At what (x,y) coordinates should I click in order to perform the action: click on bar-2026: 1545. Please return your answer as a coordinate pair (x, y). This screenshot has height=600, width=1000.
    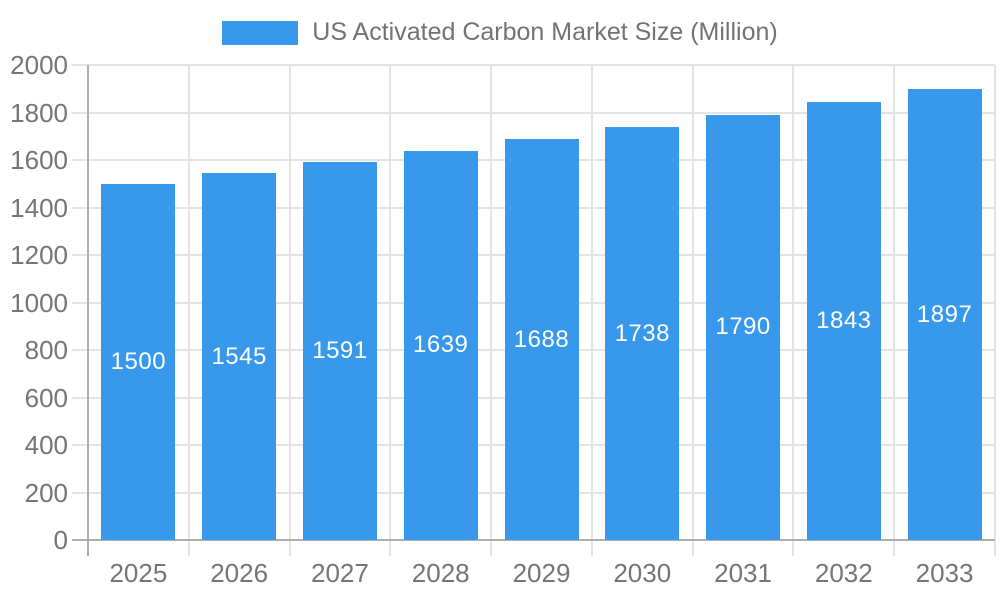
    Looking at the image, I should click on (239, 356).